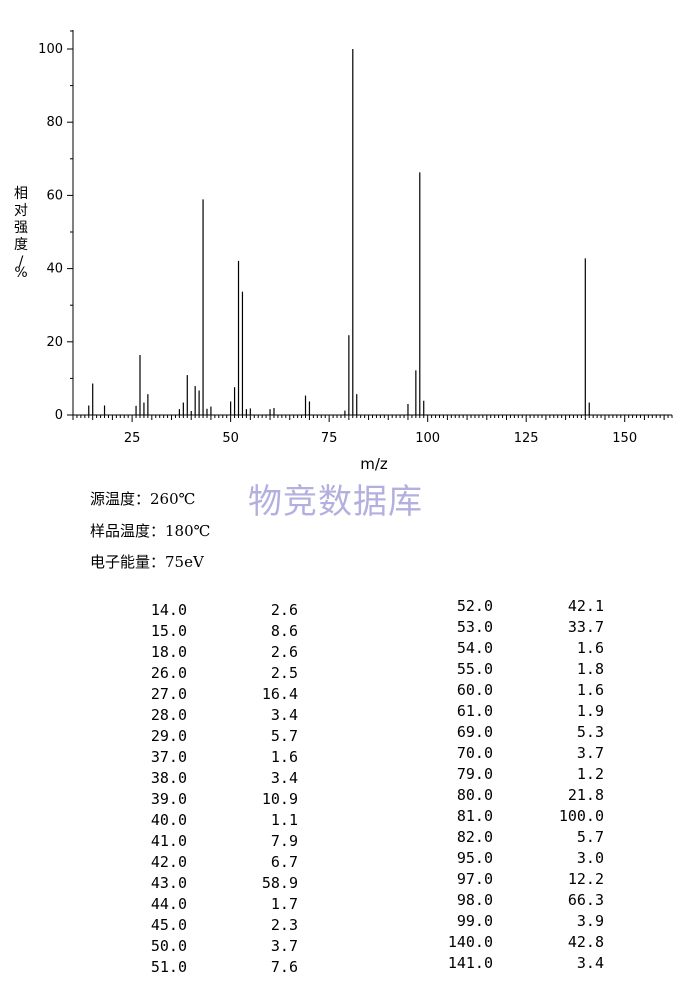  What do you see at coordinates (624, 438) in the screenshot?
I see `x-tick-label: 150` at bounding box center [624, 438].